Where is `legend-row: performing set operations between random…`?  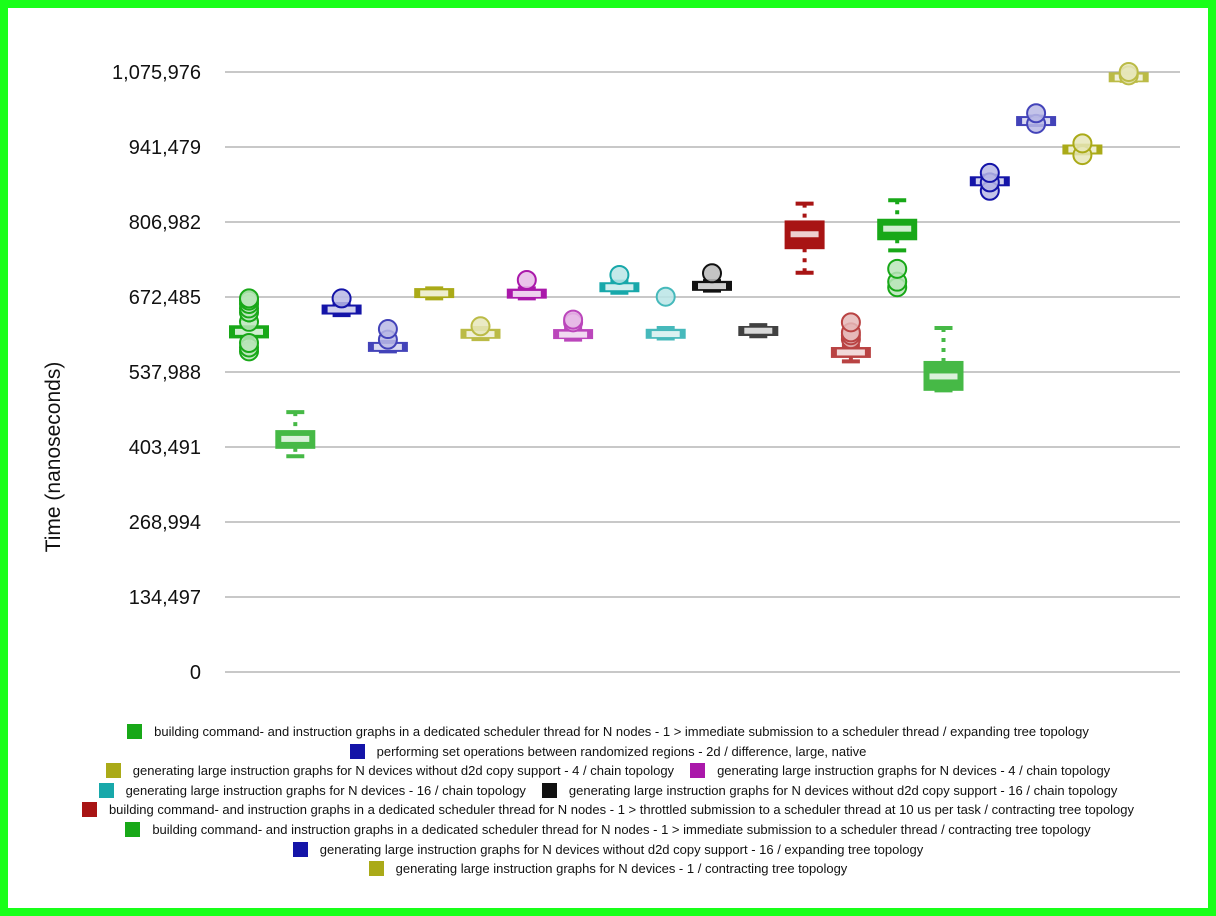
legend-row: performing set operations between random… is located at coordinates (608, 752).